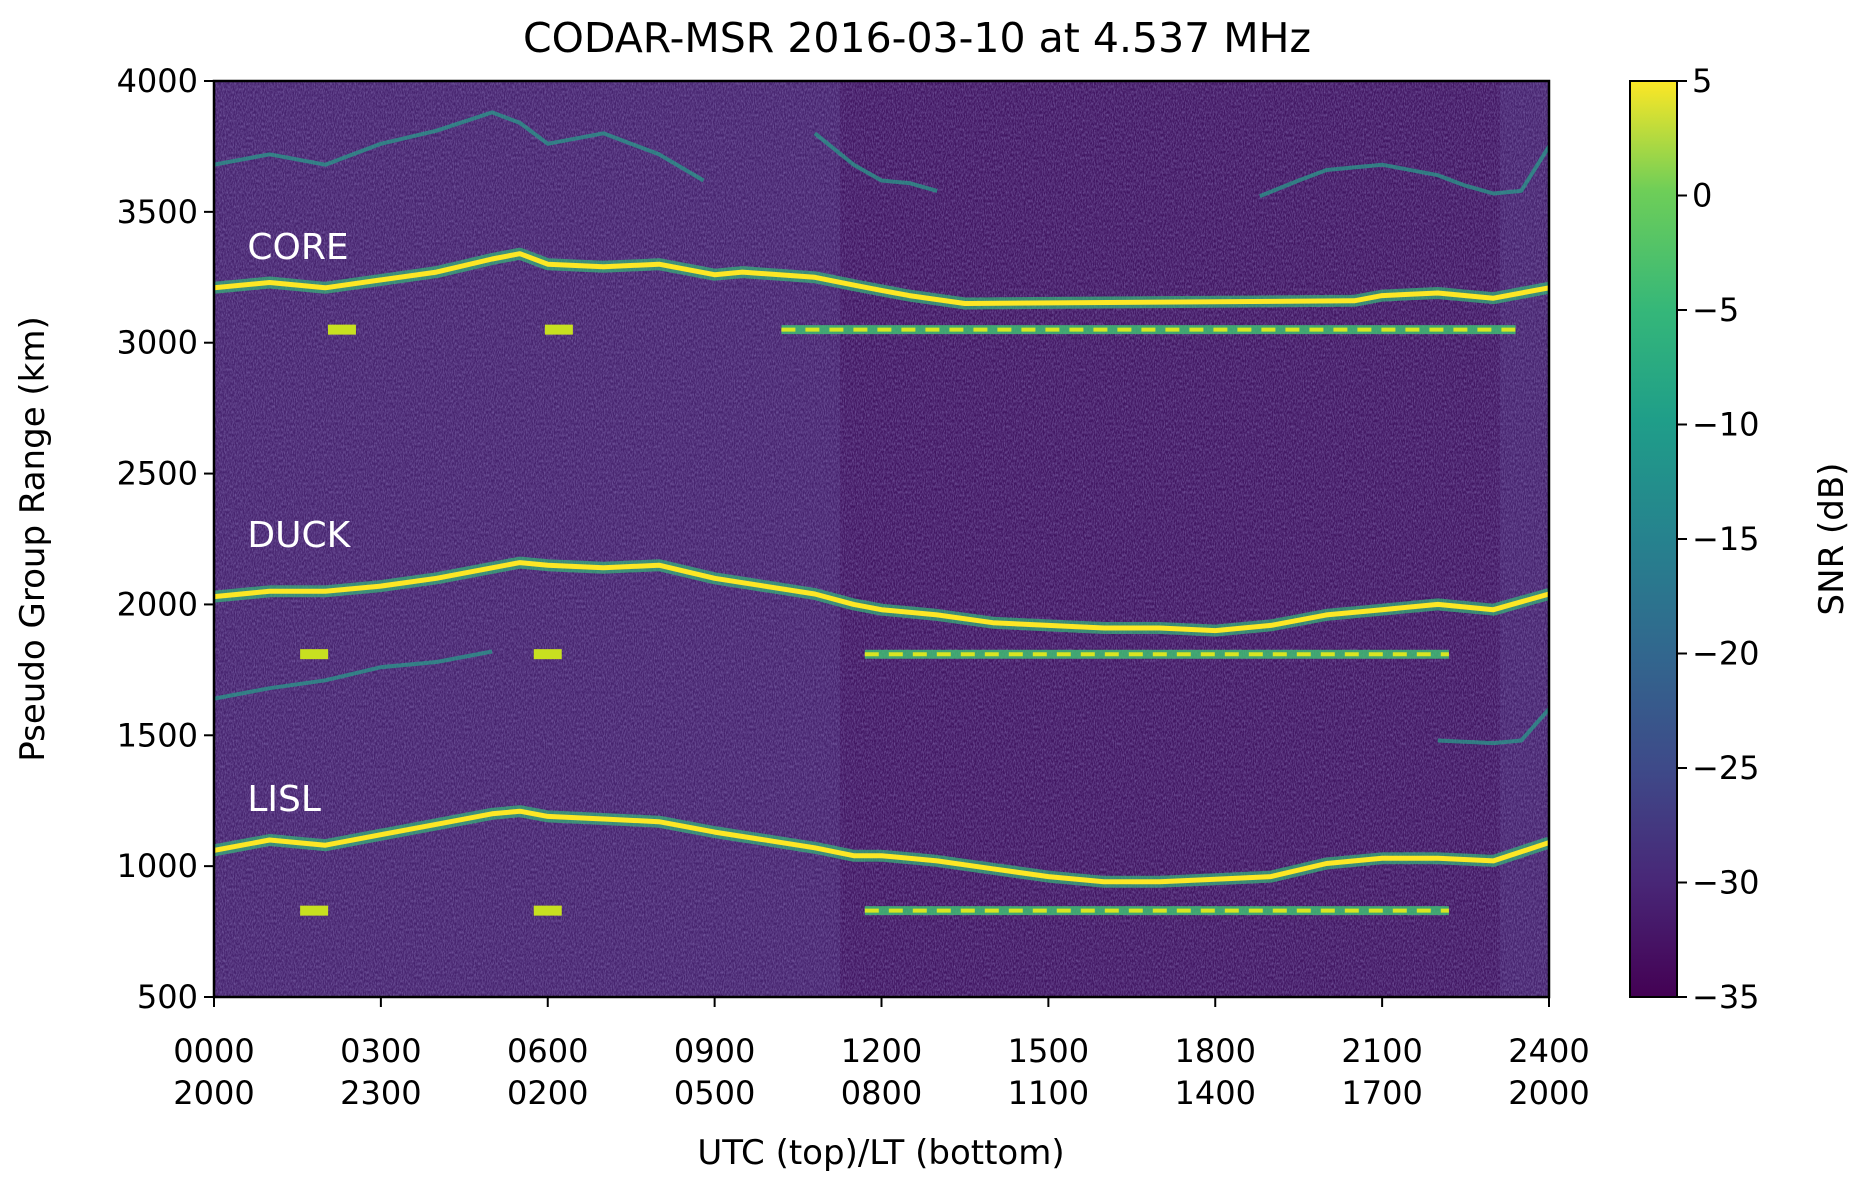 This screenshot has height=1192, width=1864. I want to click on station-labels: CORE DUCK LISL, so click(299, 523).